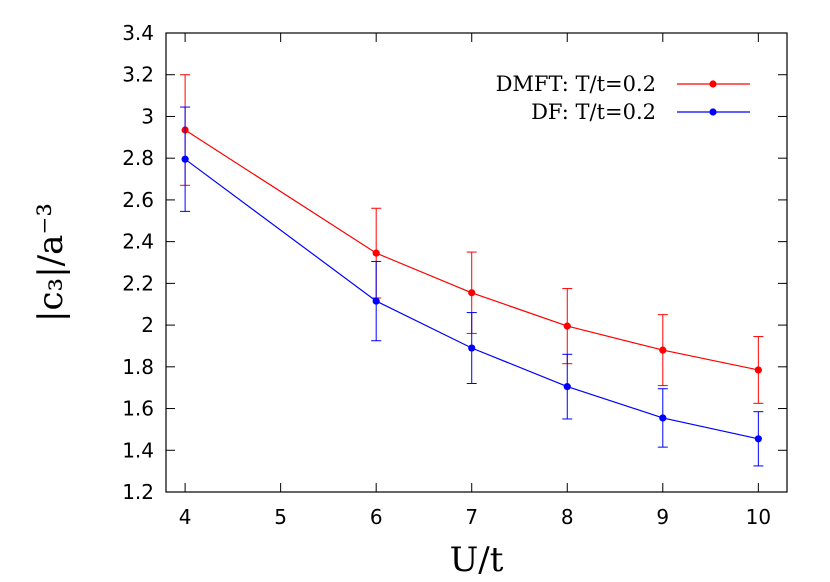 The width and height of the screenshot is (830, 582). What do you see at coordinates (138, 367) in the screenshot?
I see `y-tick-label: 1.8` at bounding box center [138, 367].